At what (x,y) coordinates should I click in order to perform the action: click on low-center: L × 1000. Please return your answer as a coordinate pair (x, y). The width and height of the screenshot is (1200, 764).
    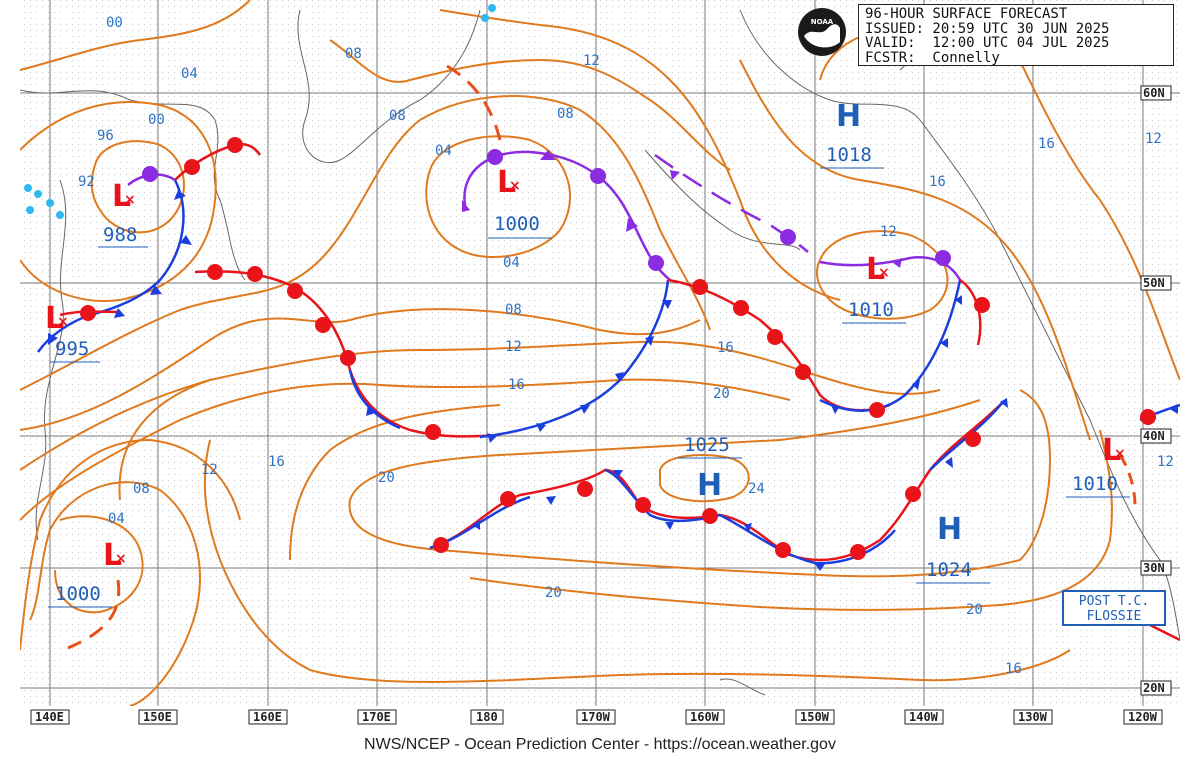
    Looking at the image, I should click on (87, 573).